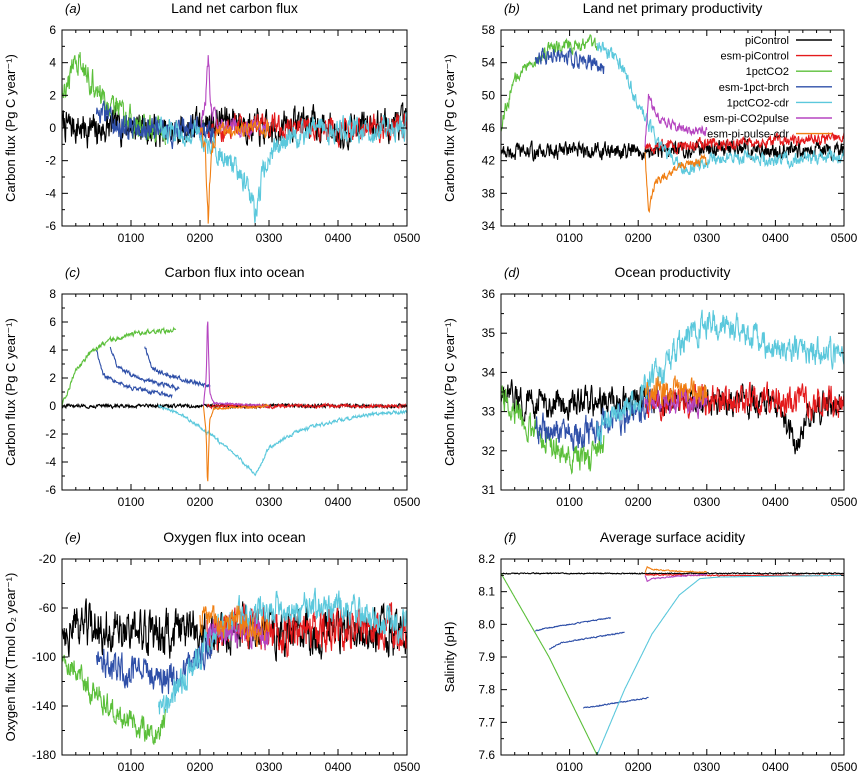  What do you see at coordinates (489, 95) in the screenshot?
I see `y-tick-label: 50` at bounding box center [489, 95].